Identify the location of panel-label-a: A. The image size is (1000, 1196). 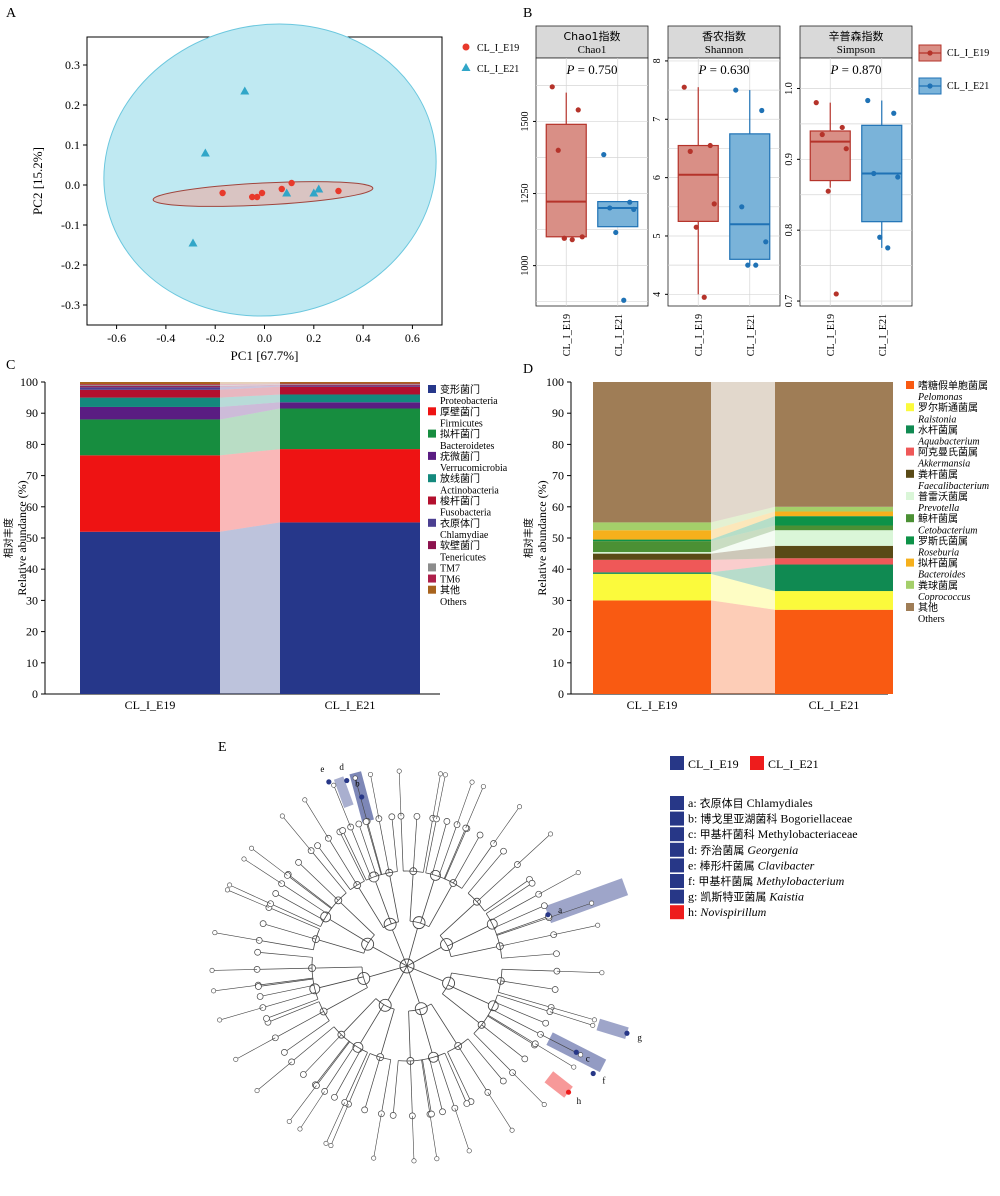
(11, 13).